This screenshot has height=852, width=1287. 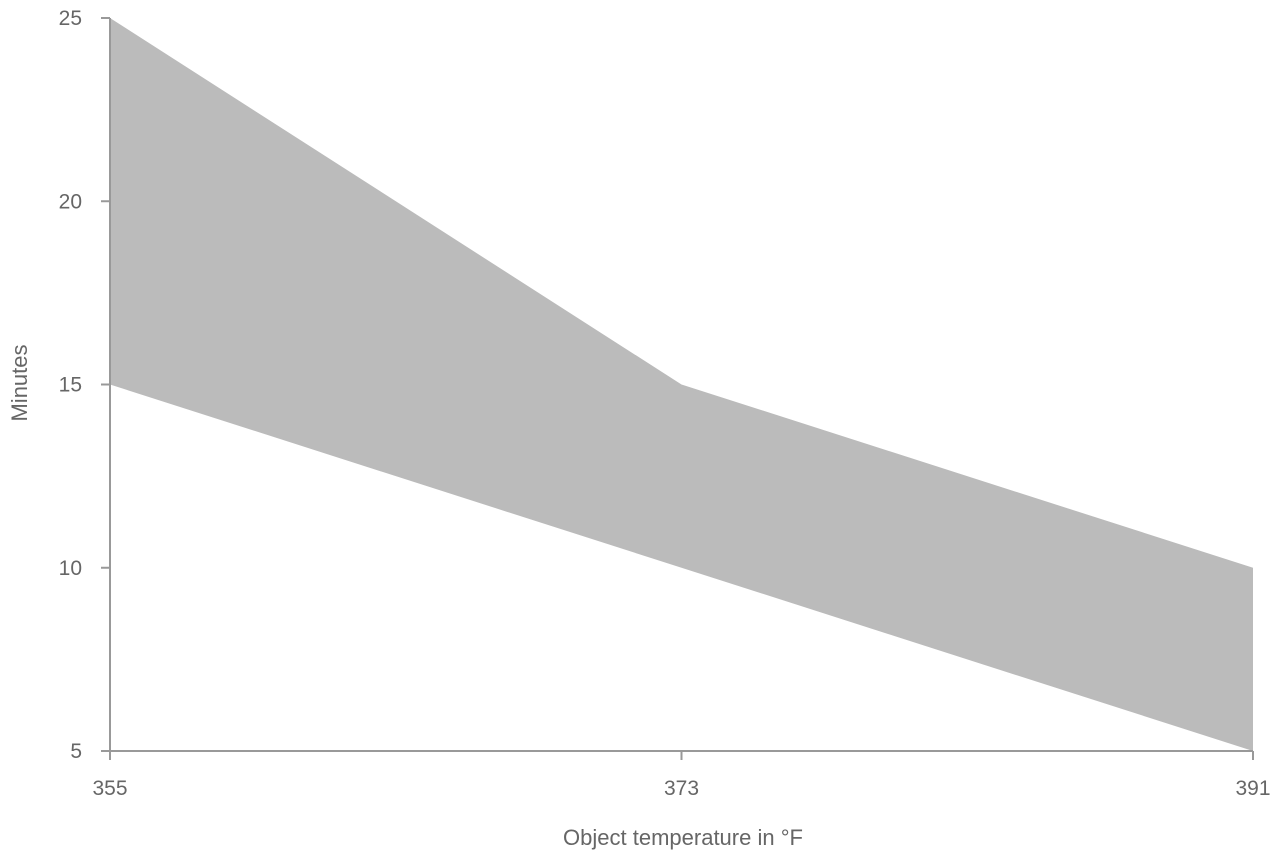 What do you see at coordinates (683, 837) in the screenshot?
I see `x-axis-label: Object temperature in °F` at bounding box center [683, 837].